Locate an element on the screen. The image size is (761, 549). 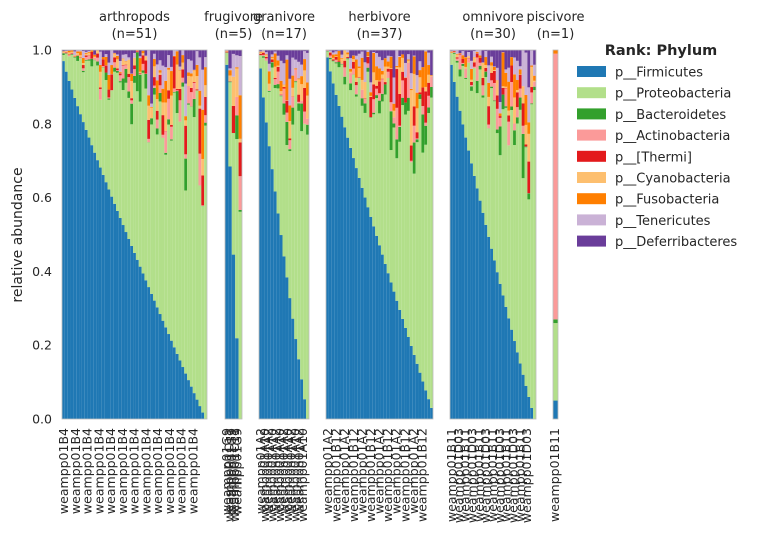
legend-swatch is located at coordinates (591, 71).